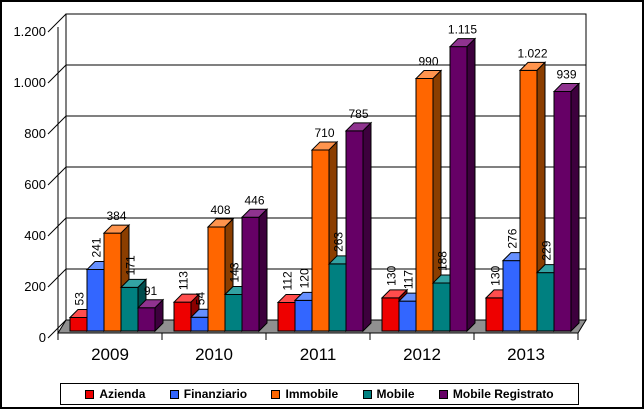 Image resolution: width=644 pixels, height=409 pixels. I want to click on bar-value-label-mobile-registrato-2010: 446, so click(254, 200).